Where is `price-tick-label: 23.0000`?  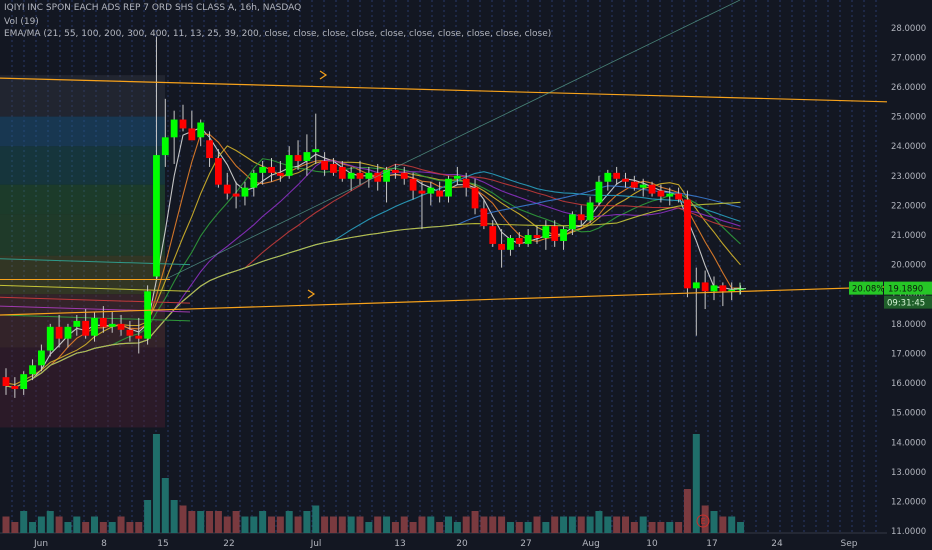 price-tick-label: 23.0000 is located at coordinates (908, 177).